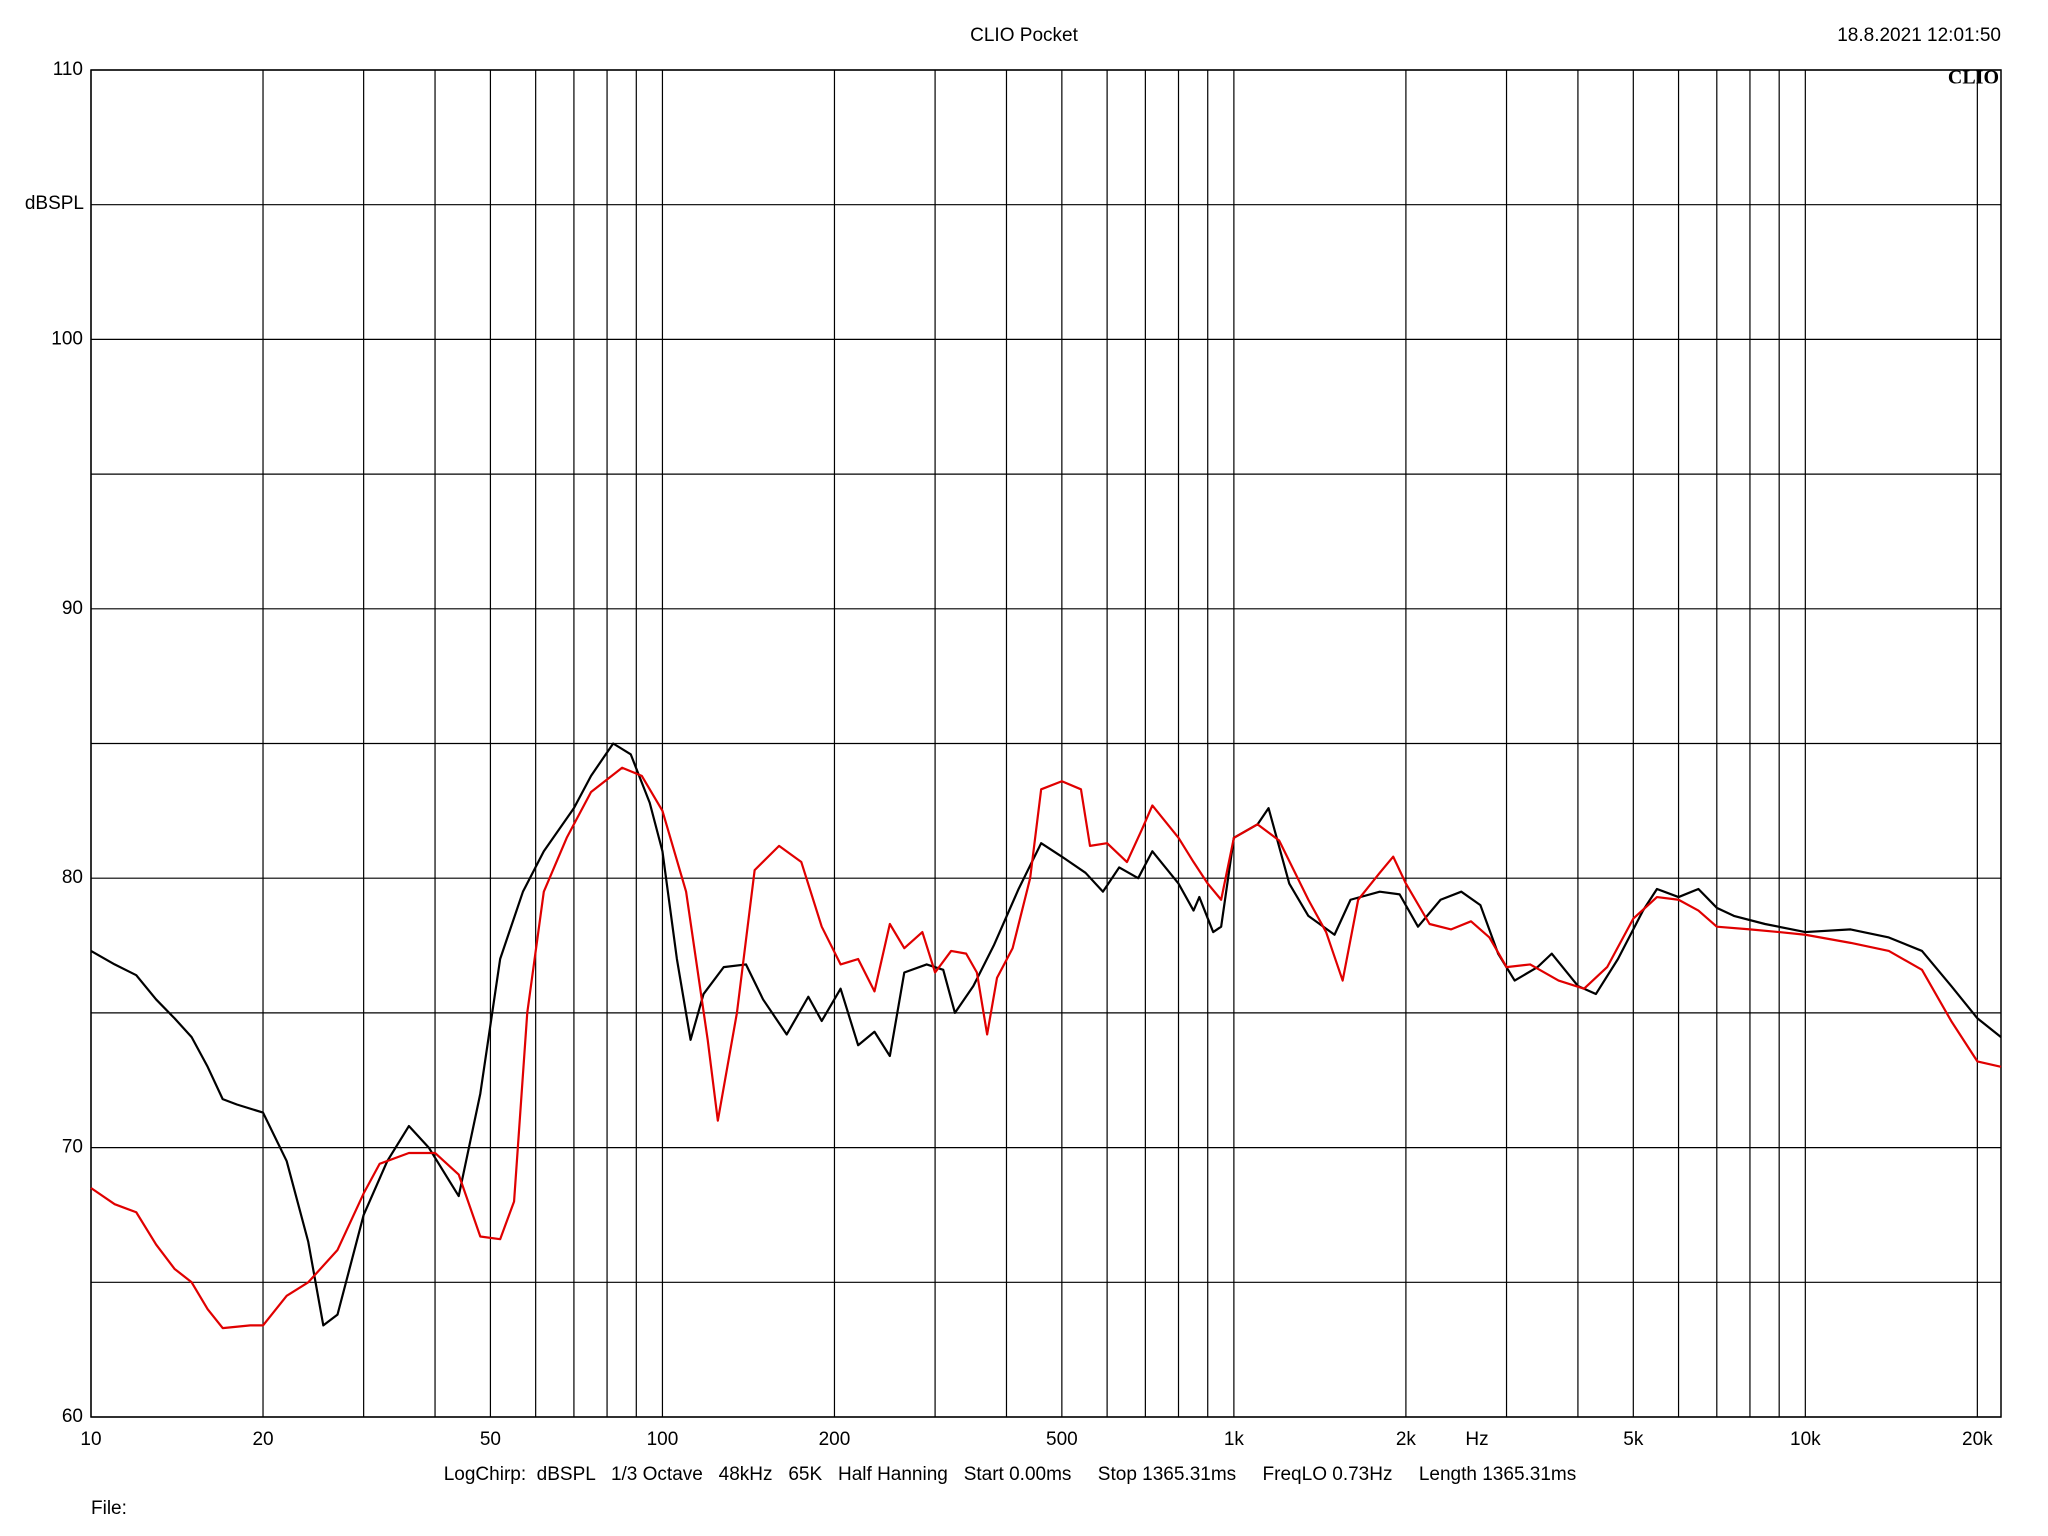  Describe the element at coordinates (1406, 1439) in the screenshot. I see `x-tick-label: 2k` at that location.